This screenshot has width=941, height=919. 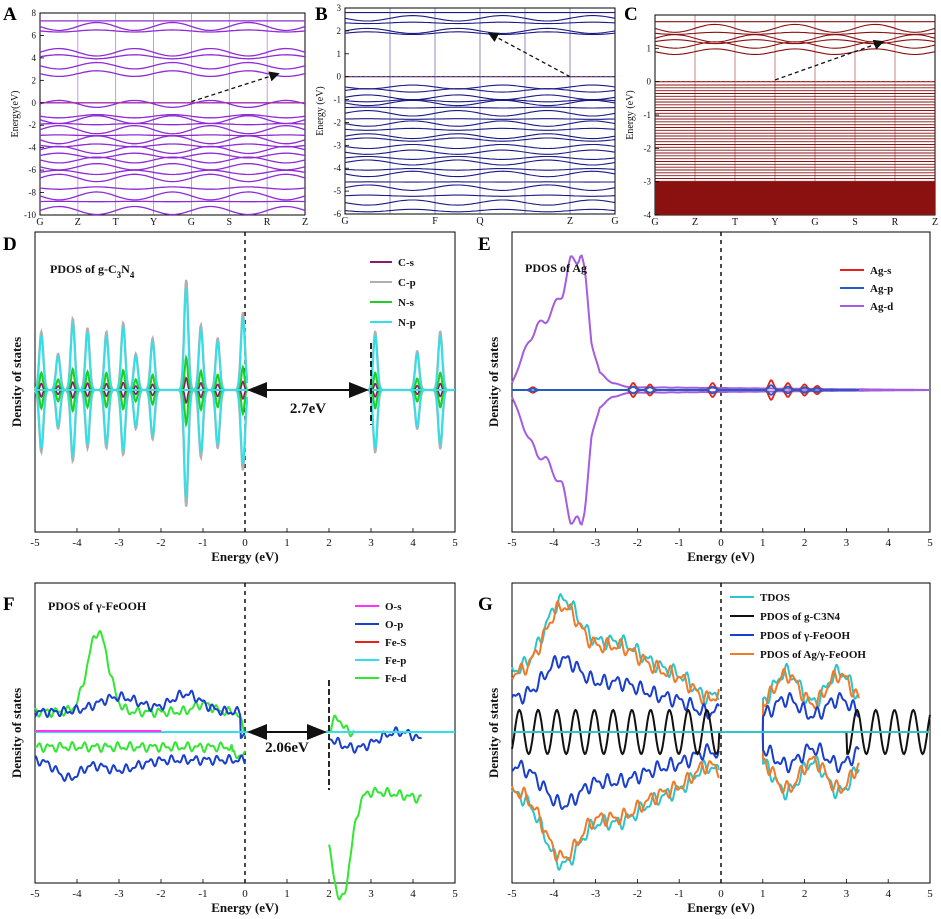 What do you see at coordinates (721, 543) in the screenshot?
I see `x-tick-label: 0` at bounding box center [721, 543].